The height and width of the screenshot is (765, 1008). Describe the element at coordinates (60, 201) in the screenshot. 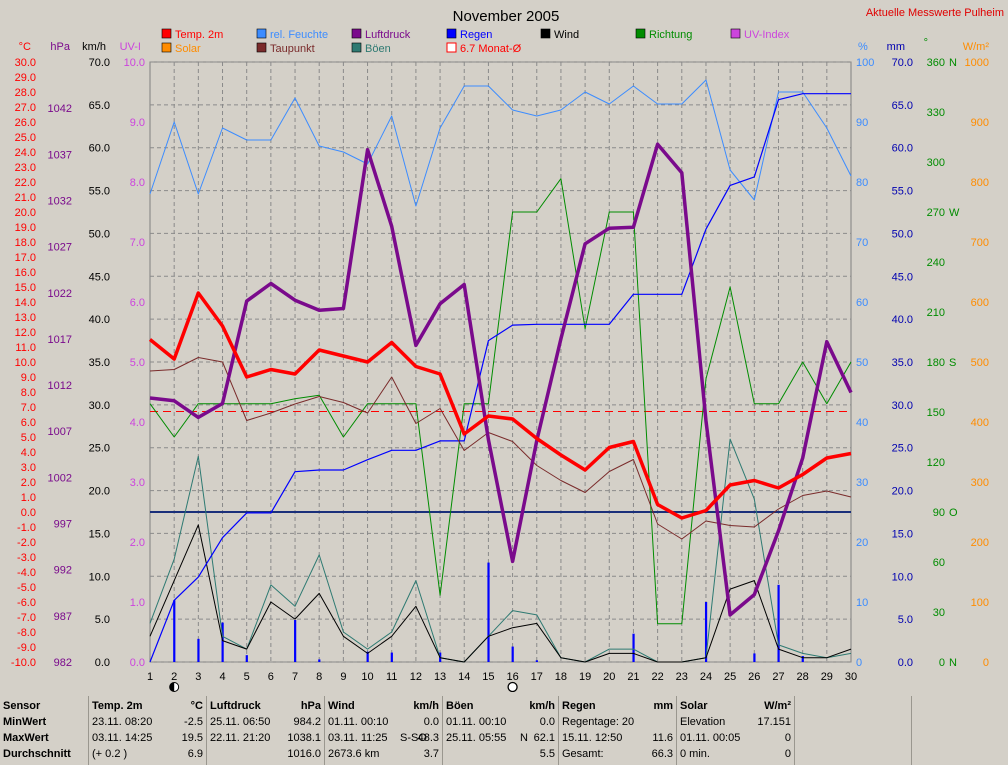

I see `hpa-tick-label: 1032` at that location.